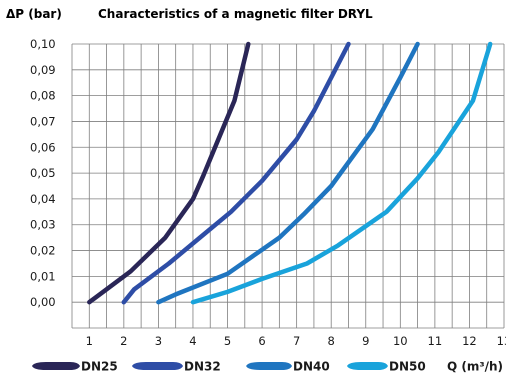  I want to click on y-tick-label: 0,03, so click(43, 225).